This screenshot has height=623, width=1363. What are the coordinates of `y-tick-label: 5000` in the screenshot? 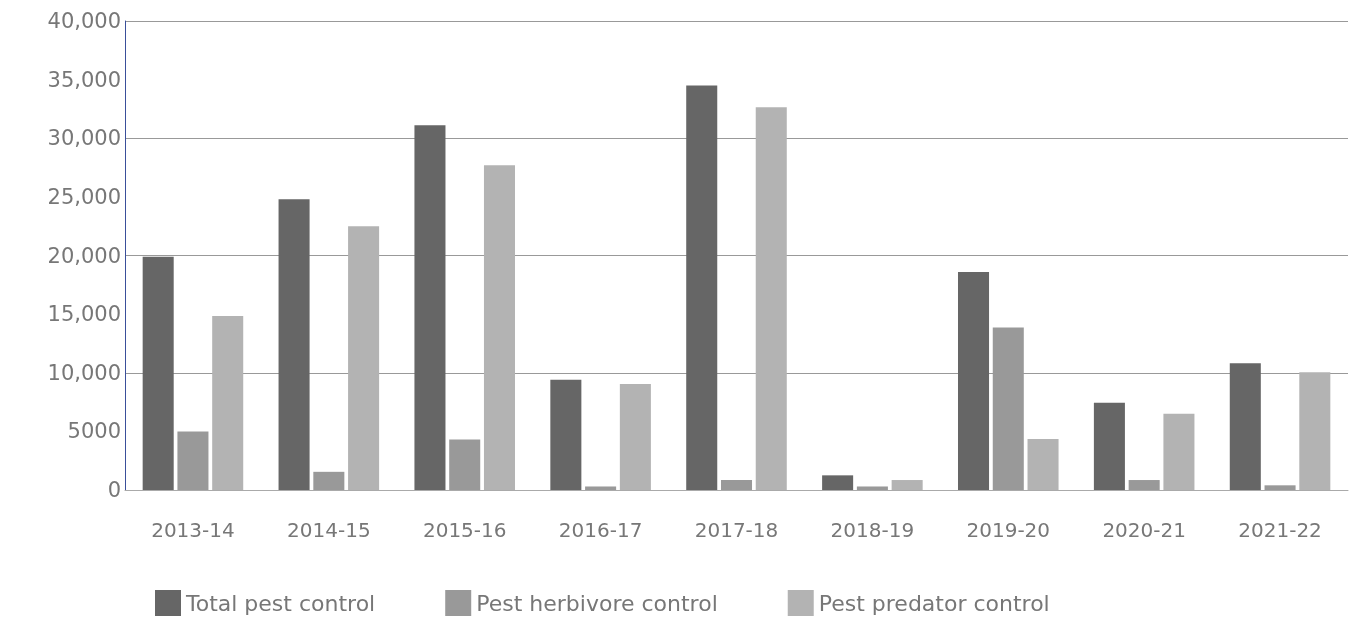 It's located at (94, 431).